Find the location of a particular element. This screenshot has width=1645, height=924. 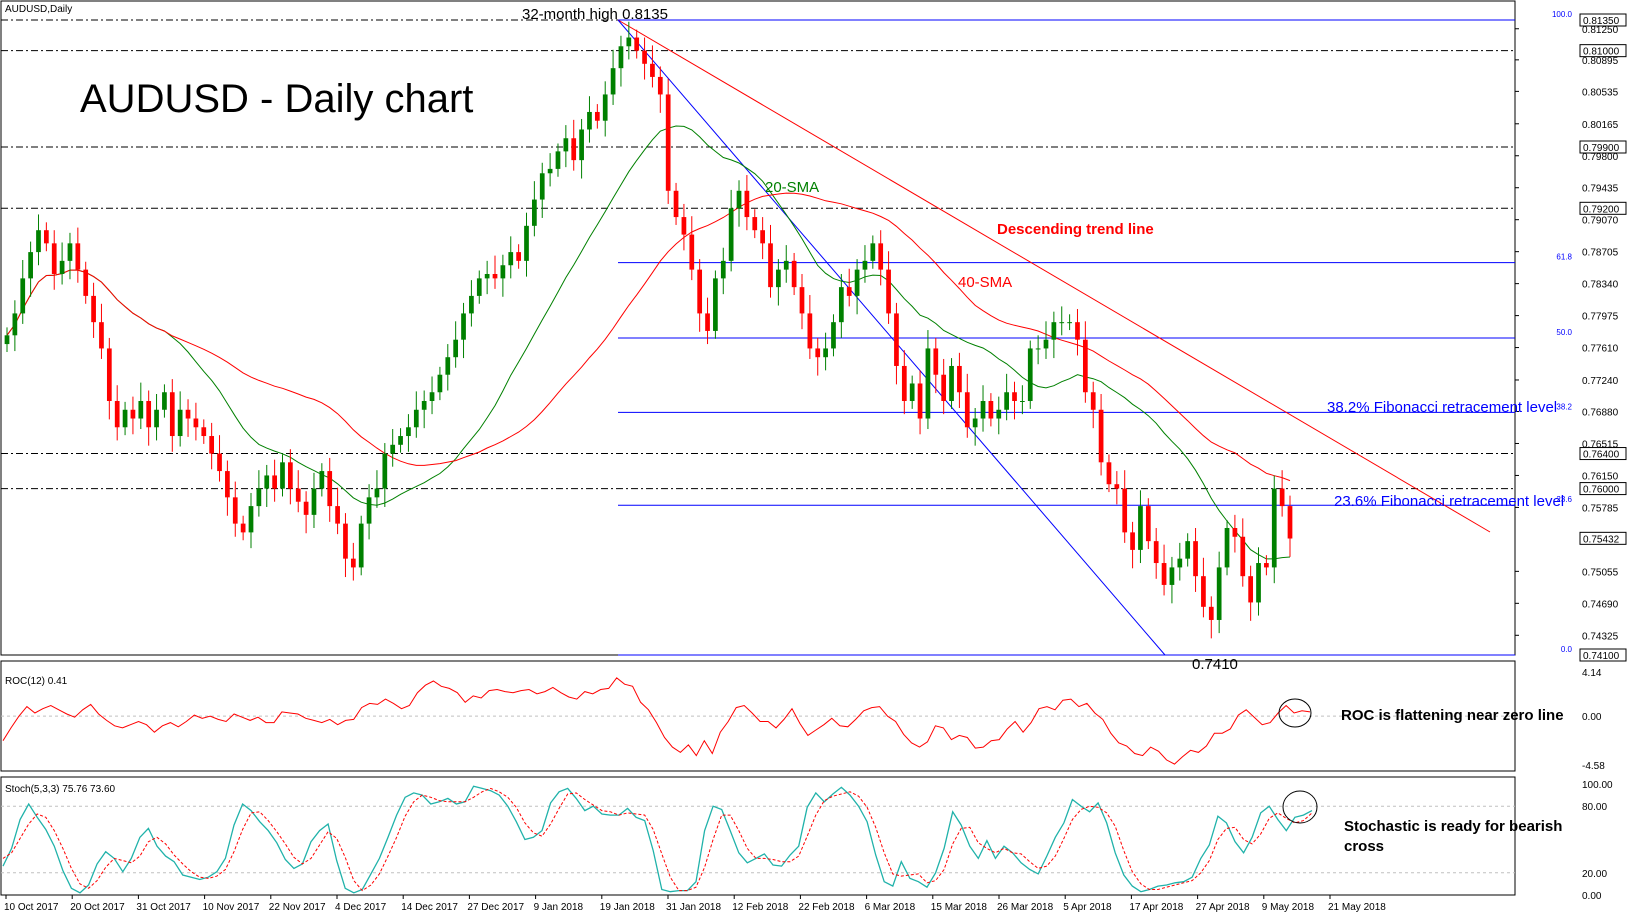

price-tick-label: 0.75785 is located at coordinates (1600, 508).